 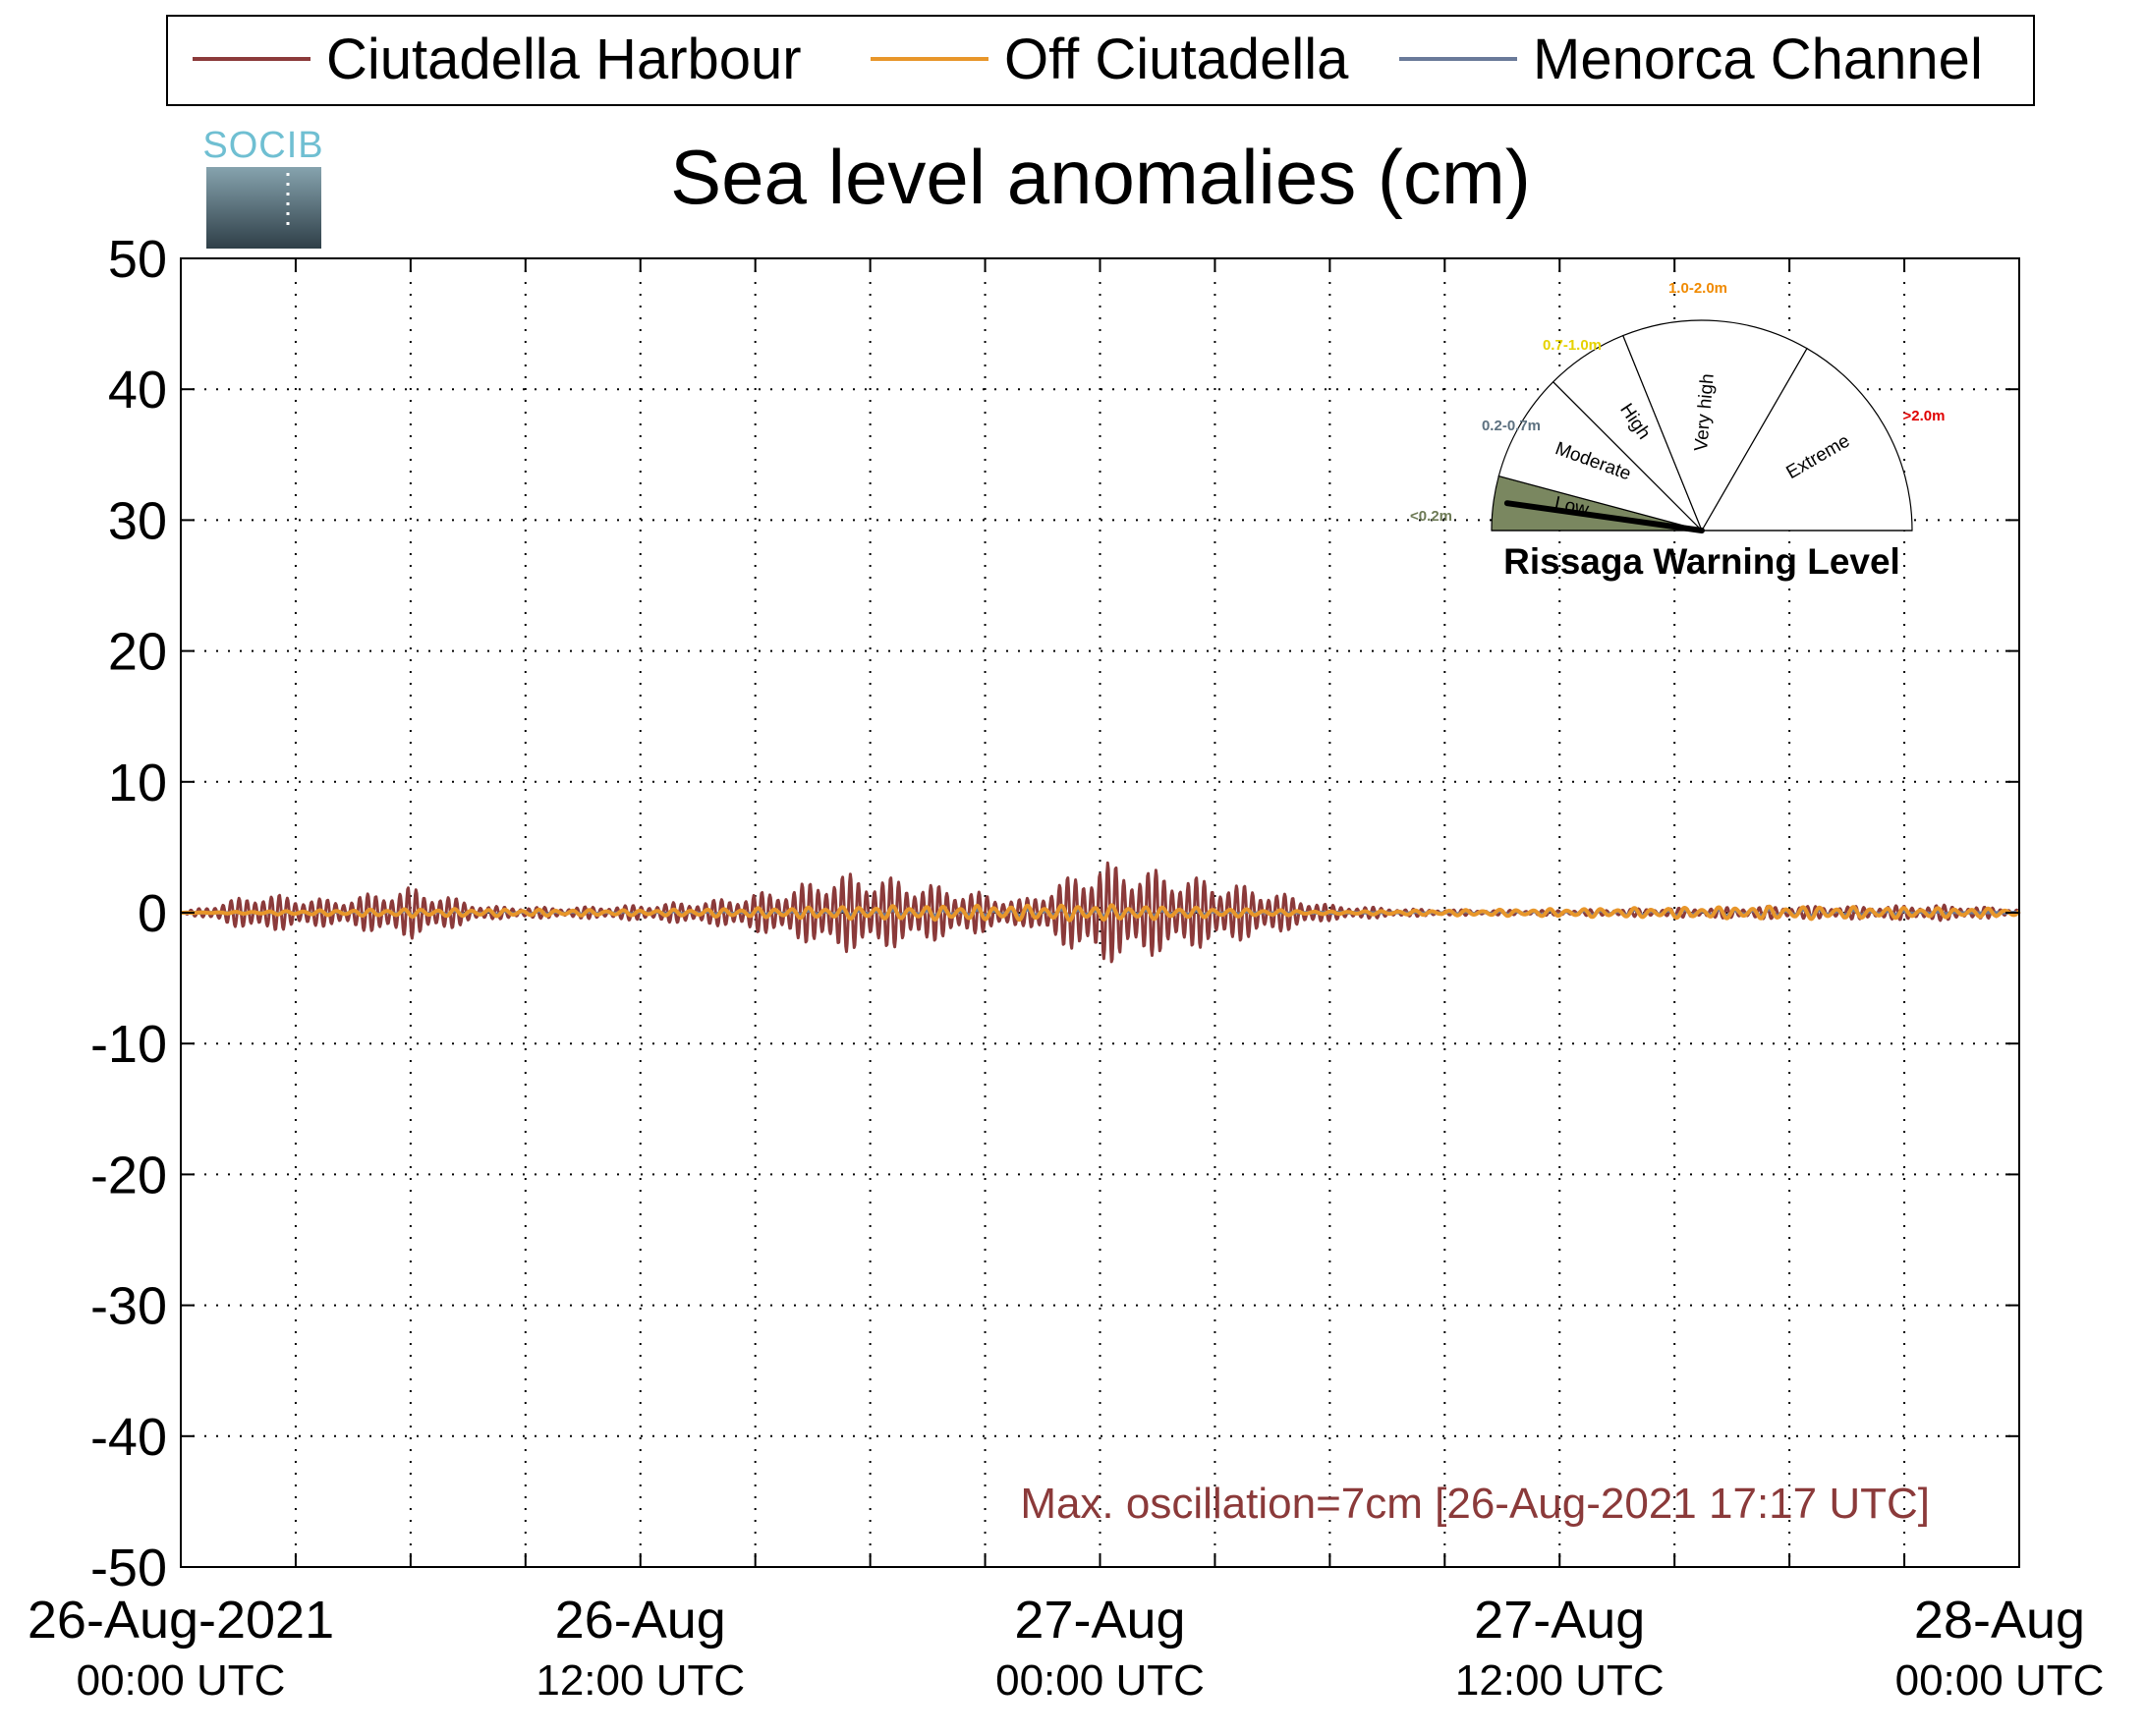 I want to click on y-tick-label: -10, so click(x=128, y=1044).